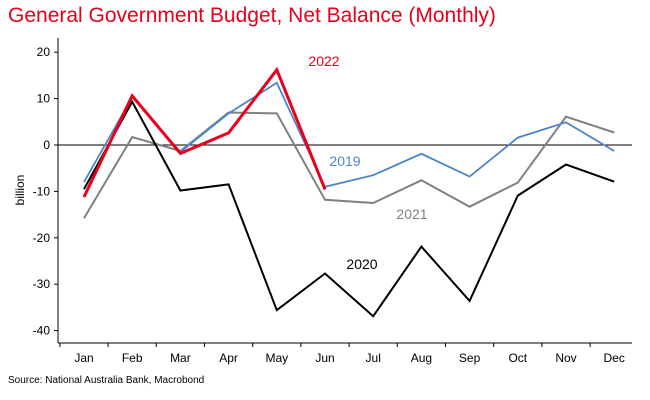  What do you see at coordinates (42, 331) in the screenshot?
I see `y-tick-label: -40` at bounding box center [42, 331].